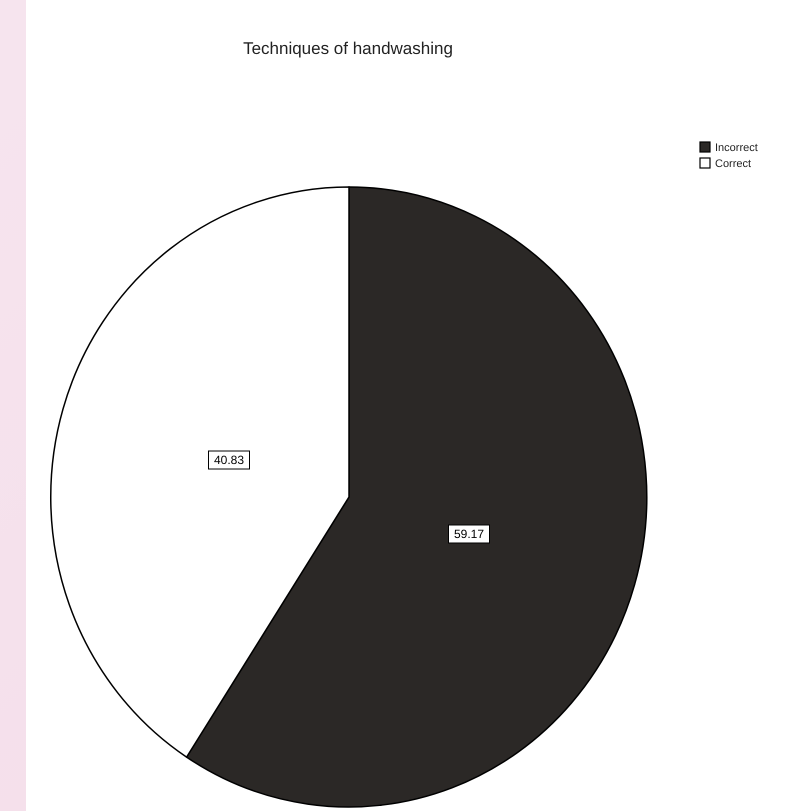 The image size is (787, 811). Describe the element at coordinates (469, 533) in the screenshot. I see `data-label: 59.17` at that location.